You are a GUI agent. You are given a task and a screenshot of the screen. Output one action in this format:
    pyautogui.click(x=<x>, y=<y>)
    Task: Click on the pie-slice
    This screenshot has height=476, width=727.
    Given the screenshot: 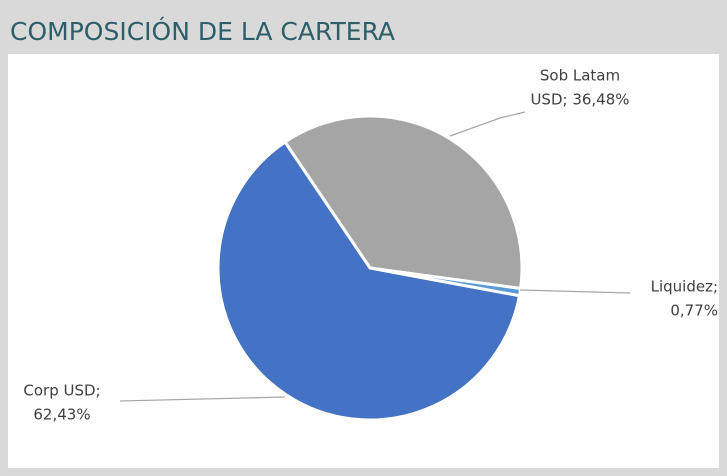 What is the action you would take?
    pyautogui.click(x=403, y=202)
    